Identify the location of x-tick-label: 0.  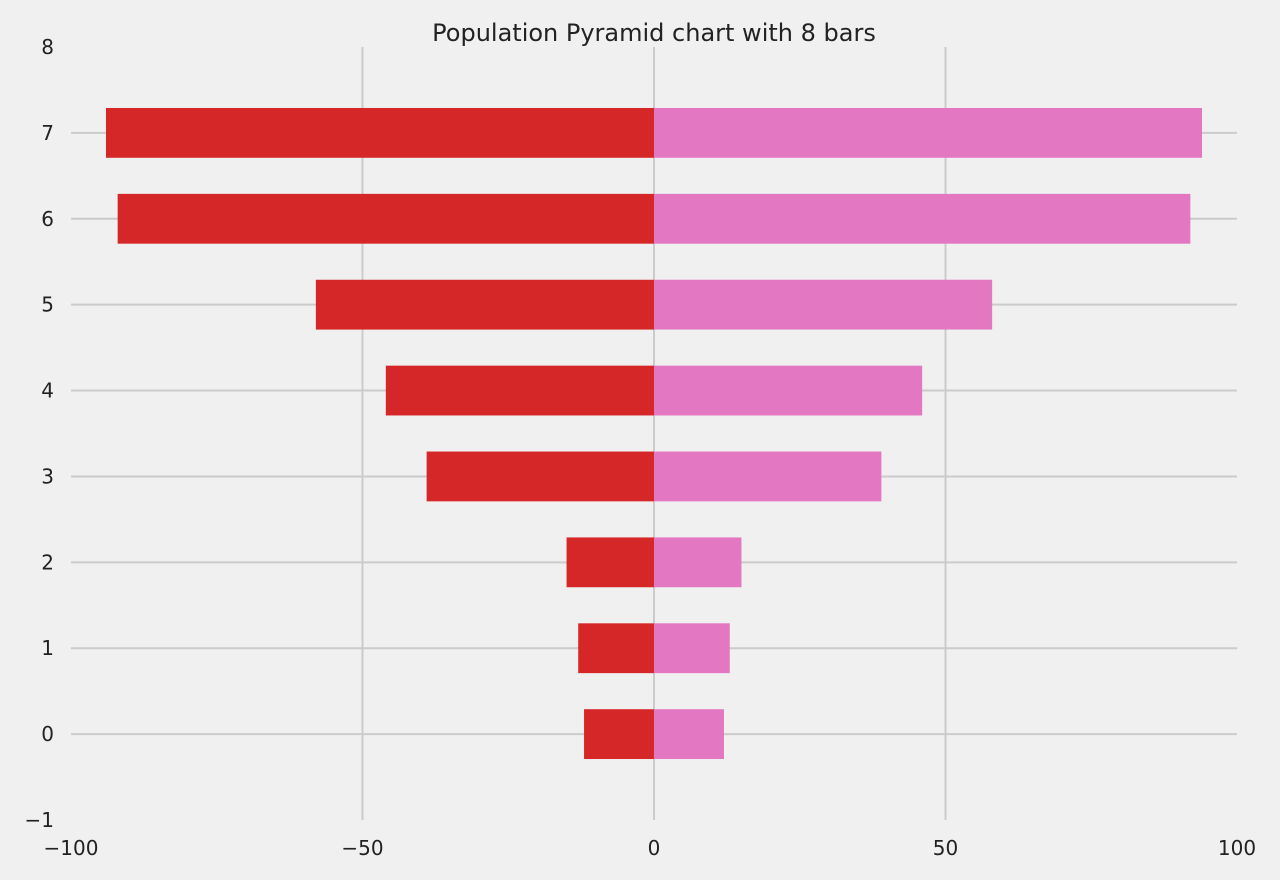
(654, 848).